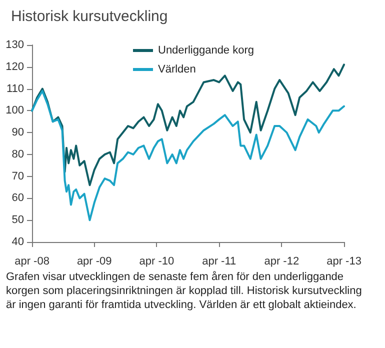 This screenshot has height=348, width=385. Describe the element at coordinates (18, 132) in the screenshot. I see `y-tick-label: 90` at that location.